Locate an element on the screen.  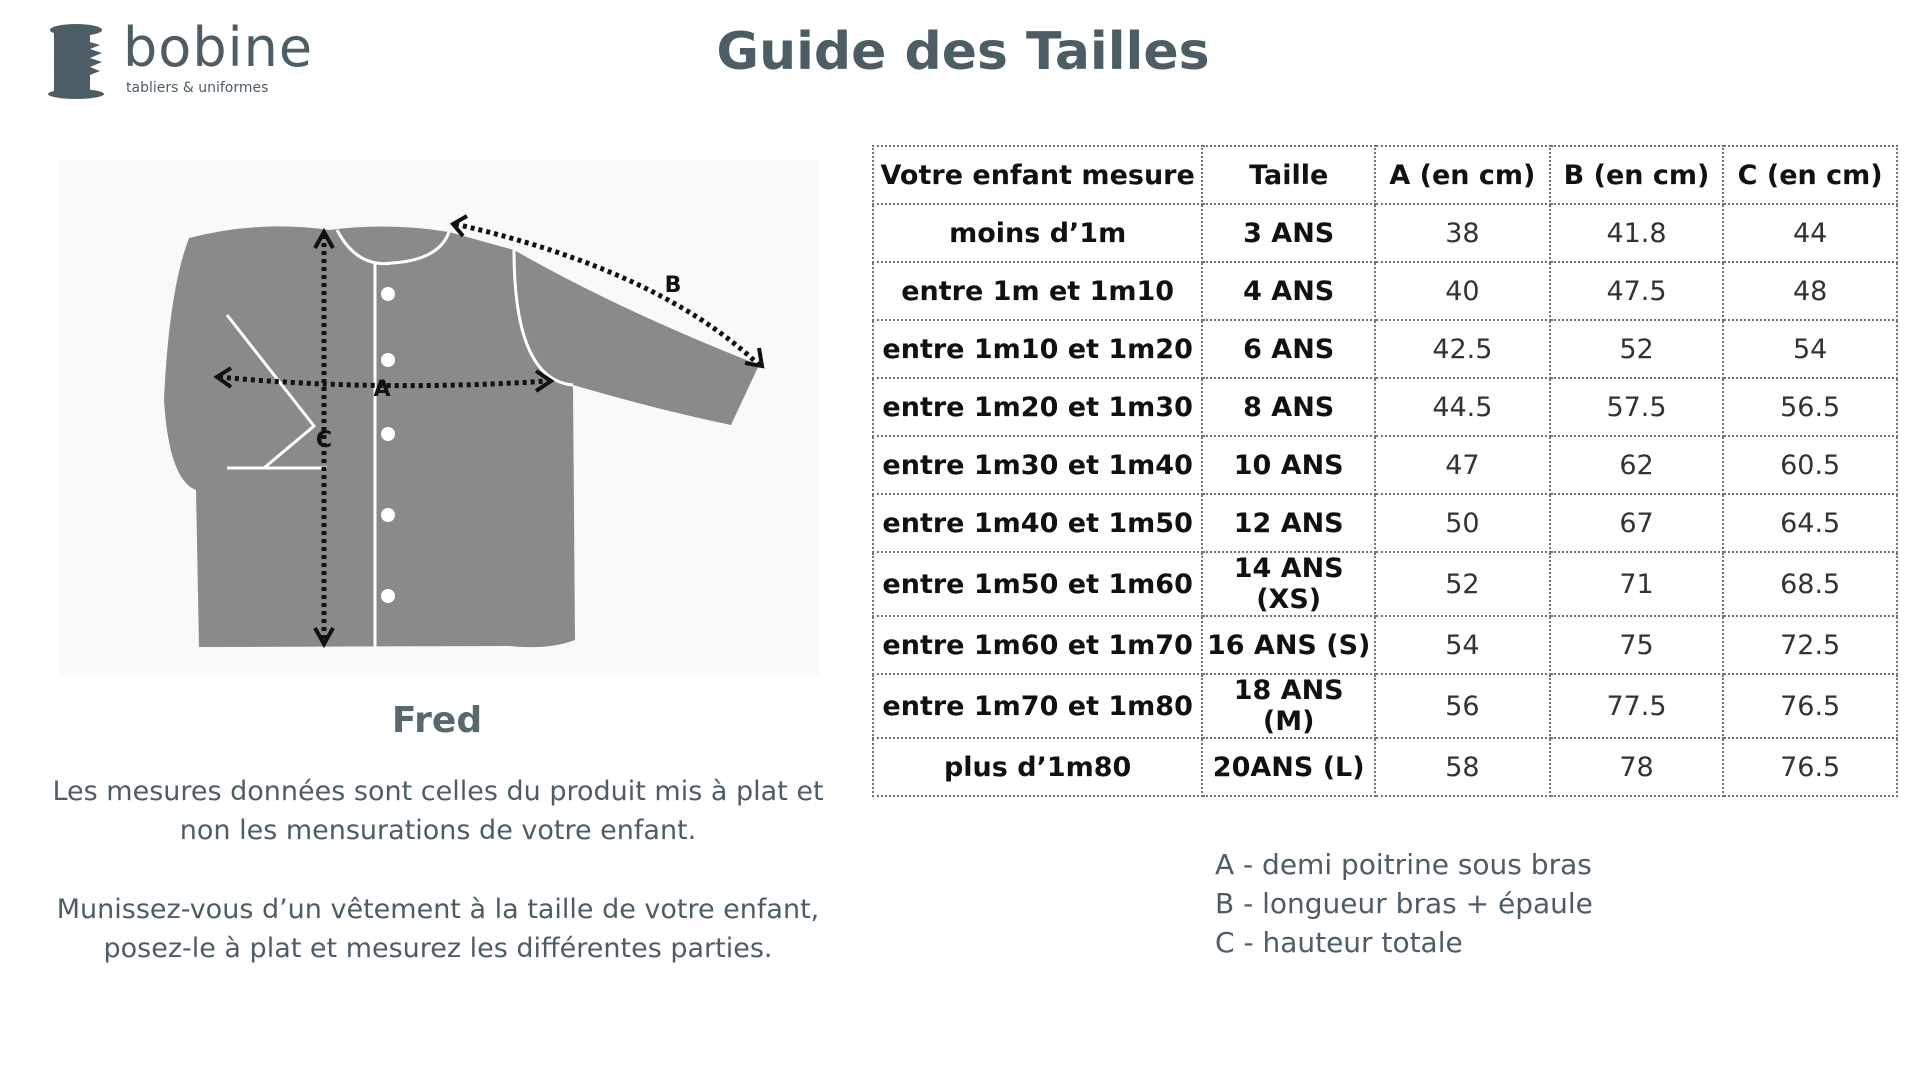
header-cell: A (en cm) is located at coordinates (1462, 175).